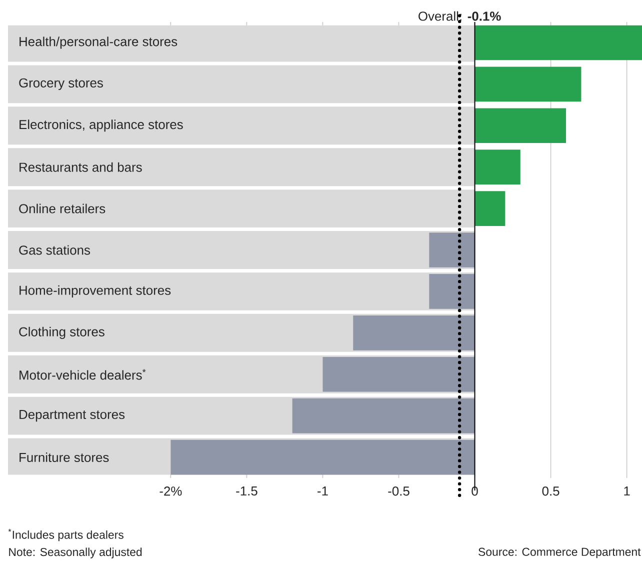  What do you see at coordinates (171, 491) in the screenshot?
I see `x-tick-label: -2%` at bounding box center [171, 491].